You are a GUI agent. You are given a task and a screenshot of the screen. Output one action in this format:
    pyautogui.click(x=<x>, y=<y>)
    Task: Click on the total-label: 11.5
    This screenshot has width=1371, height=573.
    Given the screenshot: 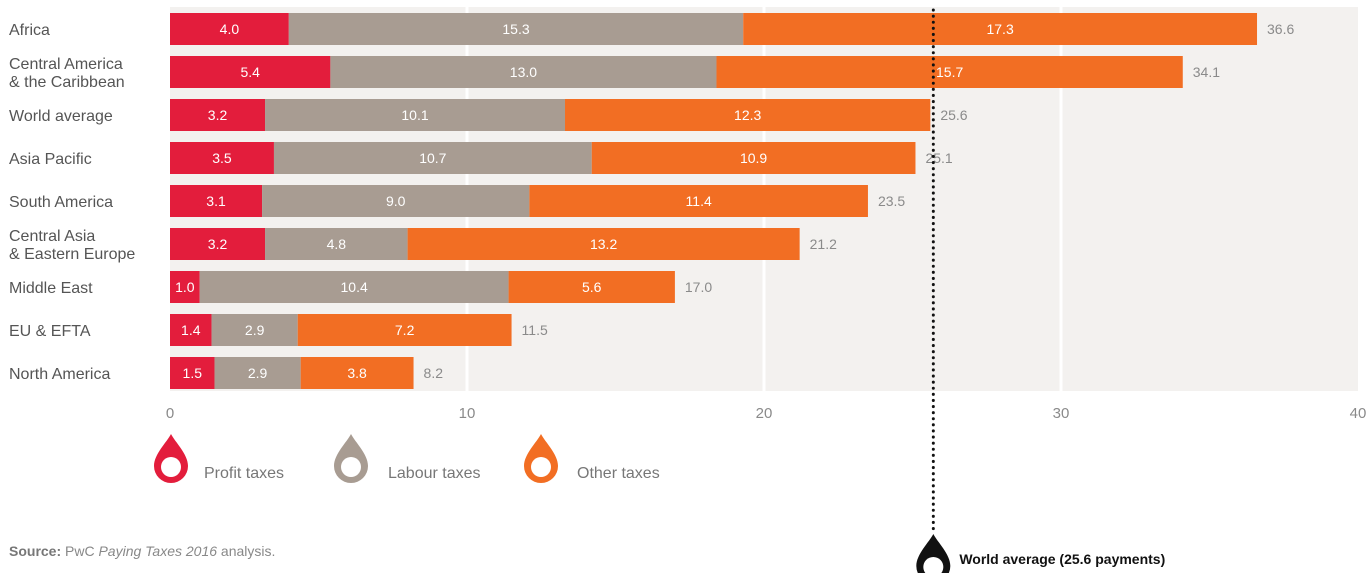 What is the action you would take?
    pyautogui.click(x=535, y=330)
    